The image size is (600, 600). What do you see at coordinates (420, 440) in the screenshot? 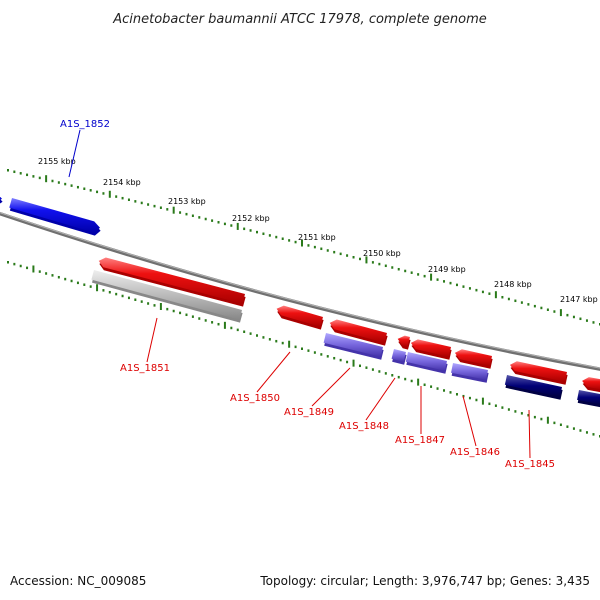
I see `gene-label: A1S_1847` at bounding box center [420, 440].